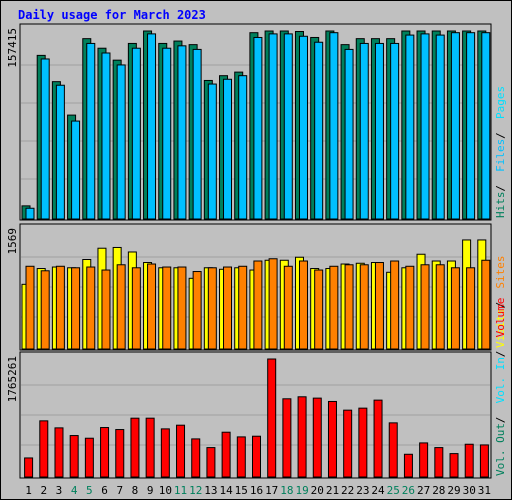 The width and height of the screenshot is (512, 500). What do you see at coordinates (393, 490) in the screenshot?
I see `day-label-25: 25` at bounding box center [393, 490].